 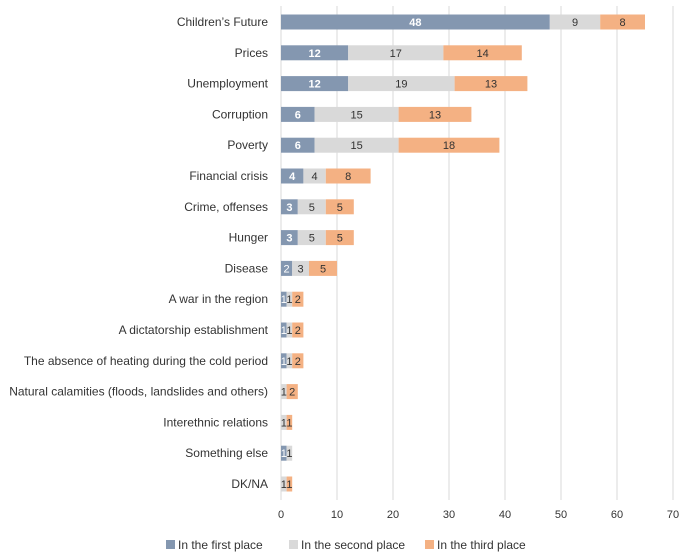 What do you see at coordinates (673, 515) in the screenshot?
I see `x-tick-label: 70` at bounding box center [673, 515].